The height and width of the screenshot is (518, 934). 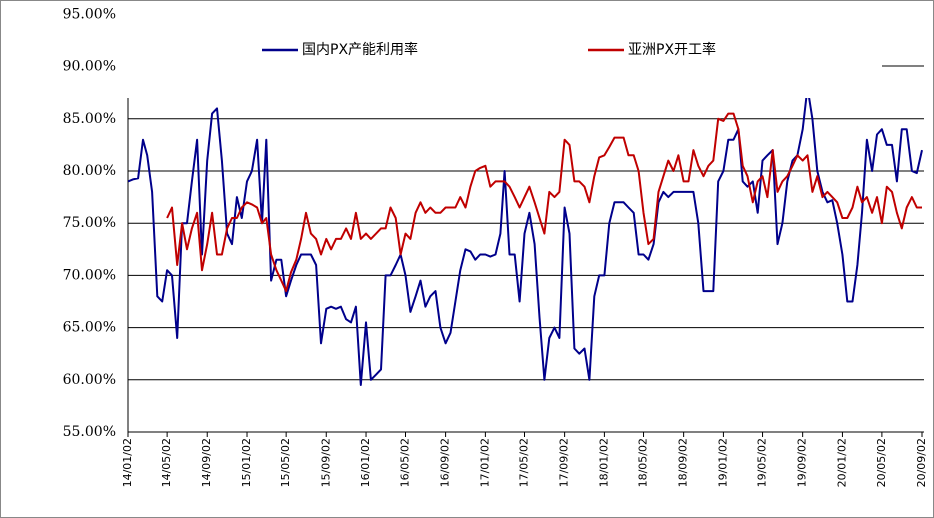 What do you see at coordinates (360, 49) in the screenshot?
I see `legend-label: 国内PX产能利用率` at bounding box center [360, 49].